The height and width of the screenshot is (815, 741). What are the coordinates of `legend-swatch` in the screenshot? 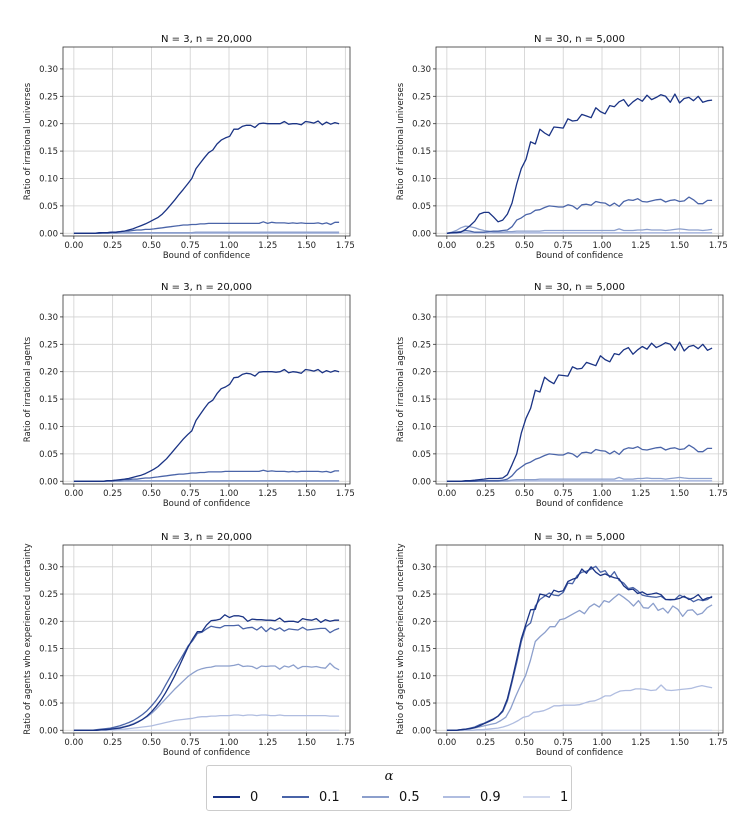 It's located at (226, 797).